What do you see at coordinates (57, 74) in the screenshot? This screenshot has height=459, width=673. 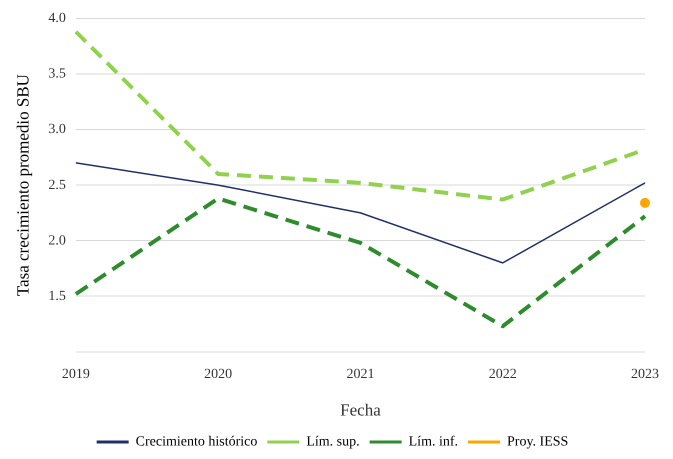 I see `y-tick-label: 3.5` at bounding box center [57, 74].